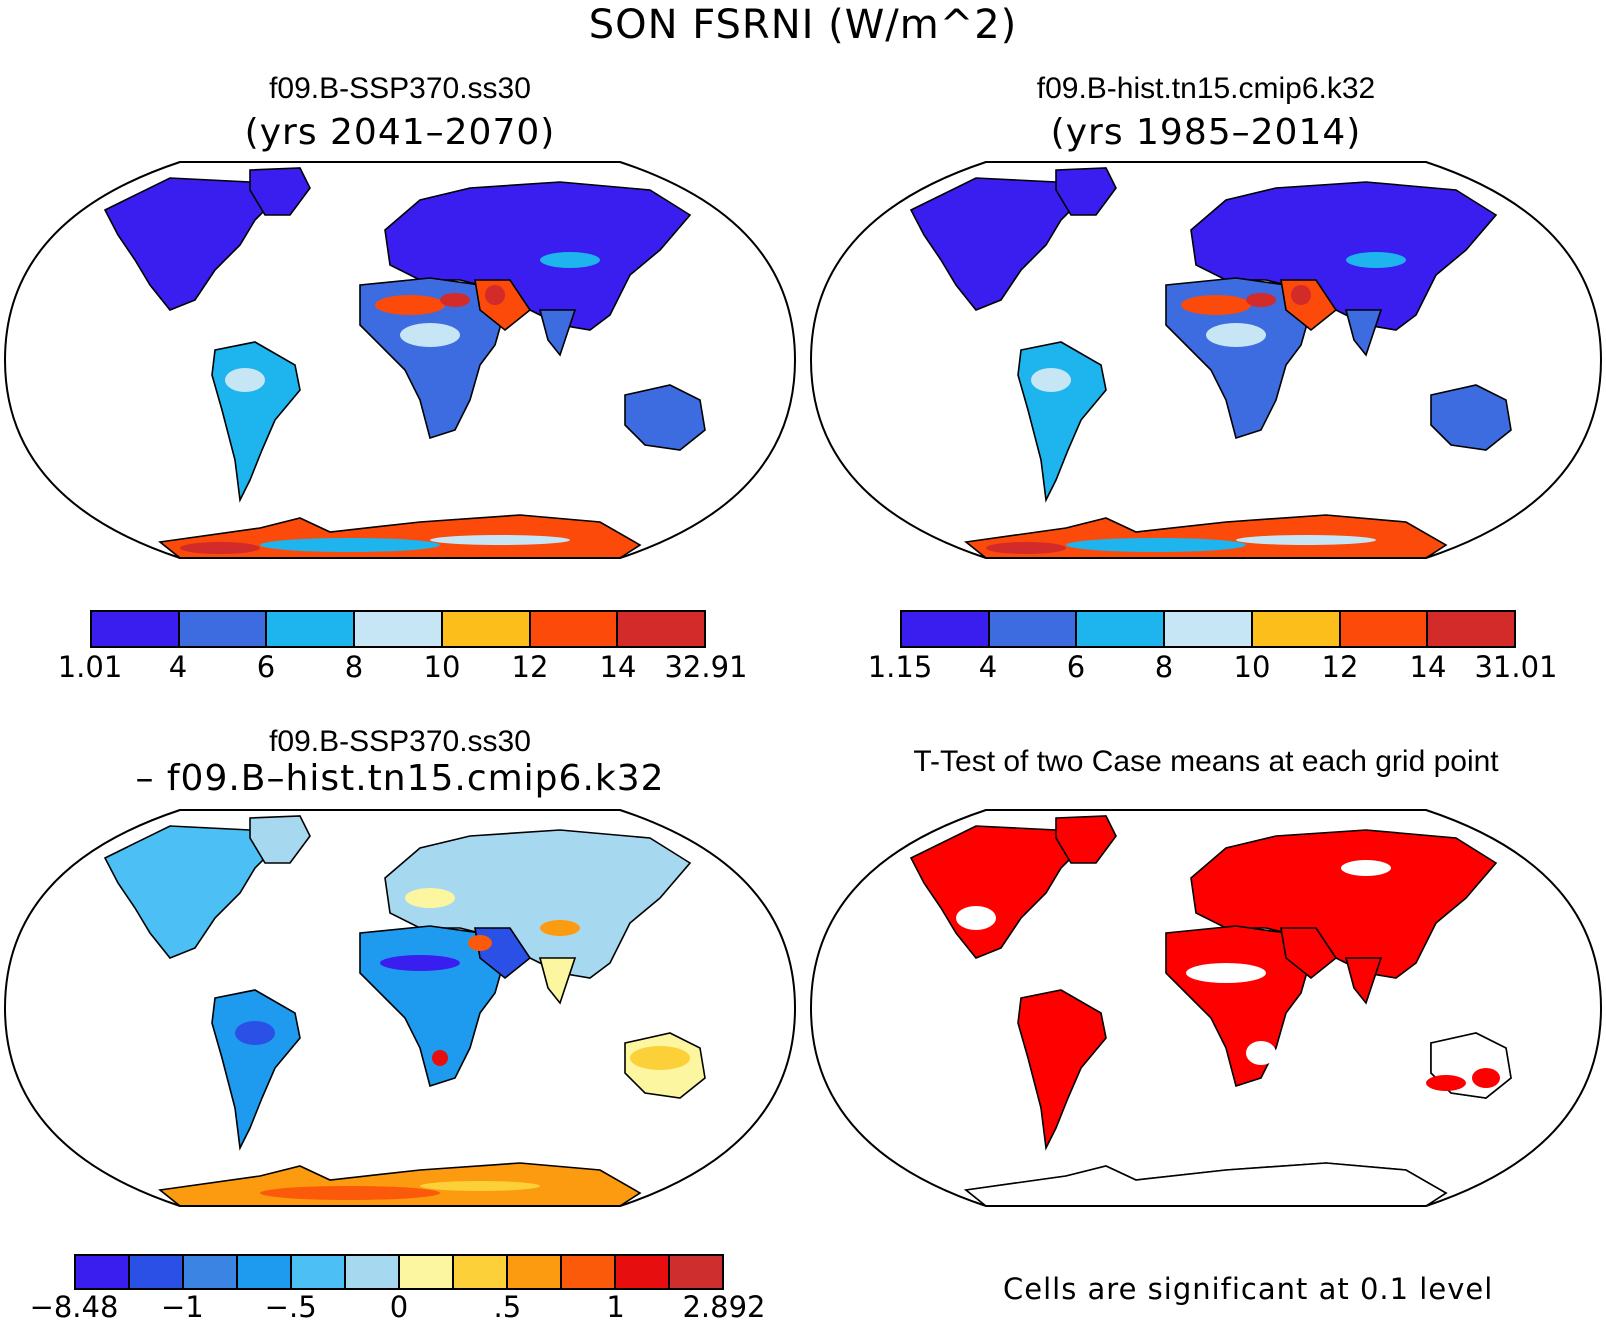  I want to click on africa-positive, so click(440, 1058).